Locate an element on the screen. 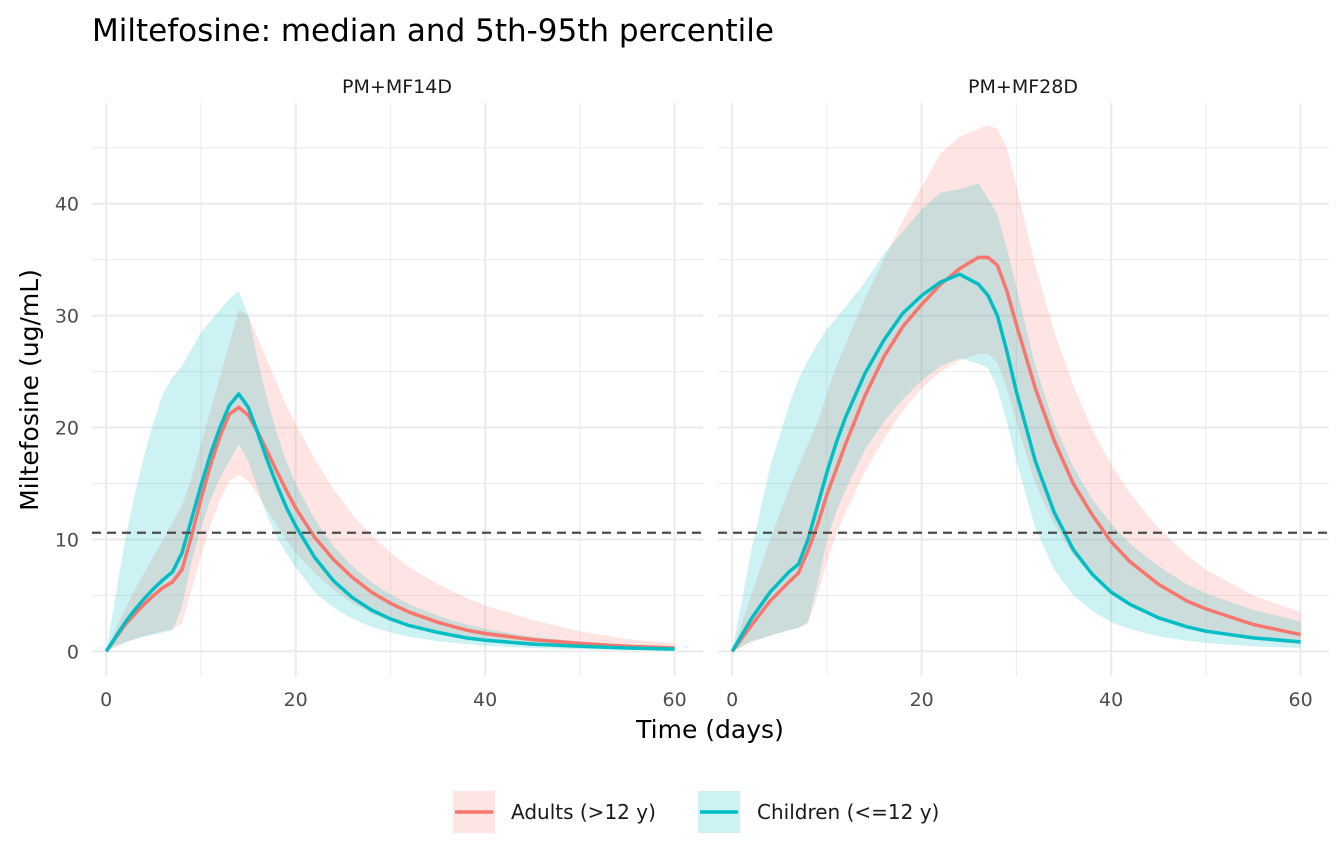  panel-strip-label: PM+MF14D is located at coordinates (397, 87).